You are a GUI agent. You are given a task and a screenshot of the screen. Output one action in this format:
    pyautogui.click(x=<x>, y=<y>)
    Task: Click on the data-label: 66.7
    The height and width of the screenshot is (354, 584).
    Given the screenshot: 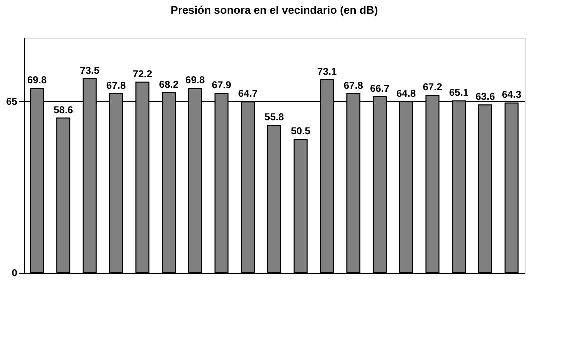 What is the action you would take?
    pyautogui.click(x=380, y=89)
    